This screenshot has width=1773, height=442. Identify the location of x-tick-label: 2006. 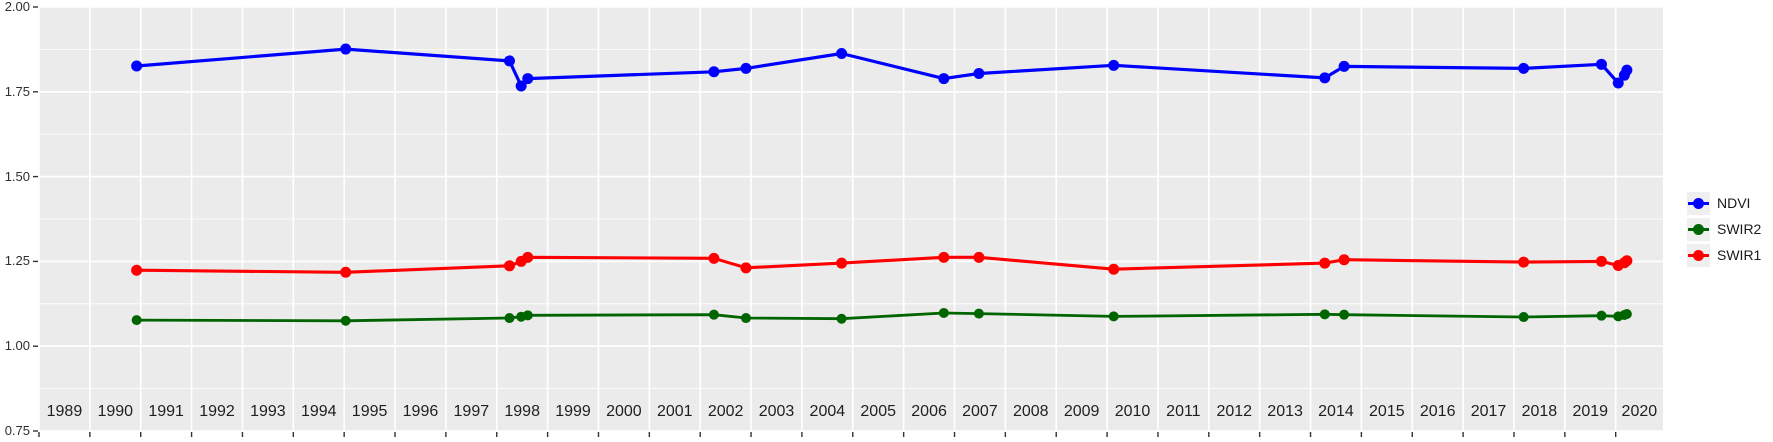
(929, 411).